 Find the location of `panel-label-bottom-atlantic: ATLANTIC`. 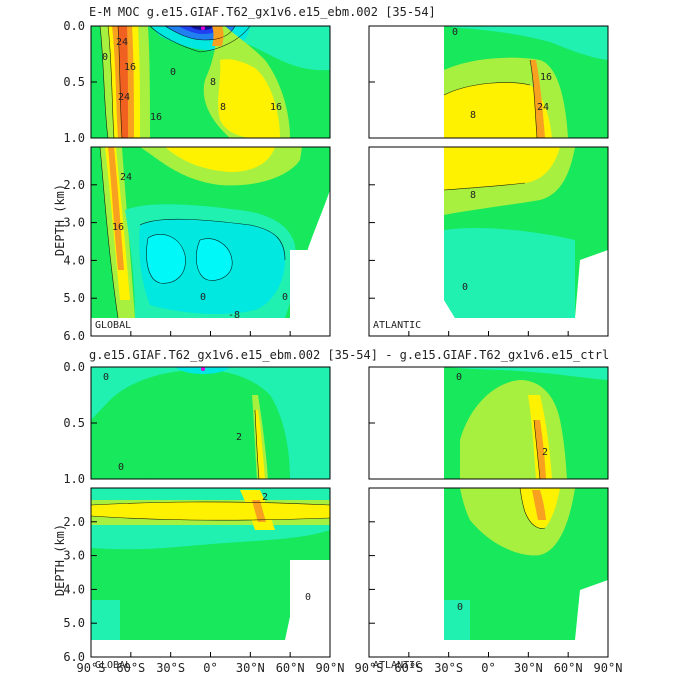

panel-label-bottom-atlantic: ATLANTIC is located at coordinates (397, 665).